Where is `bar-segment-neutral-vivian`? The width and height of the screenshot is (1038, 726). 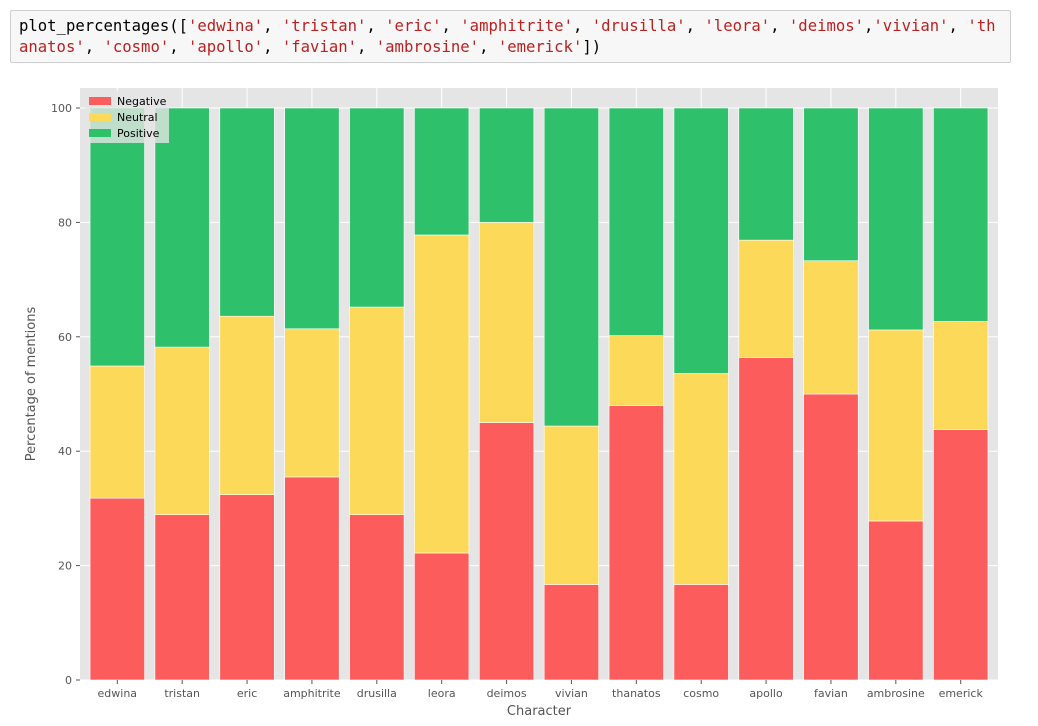
bar-segment-neutral-vivian is located at coordinates (571, 505).